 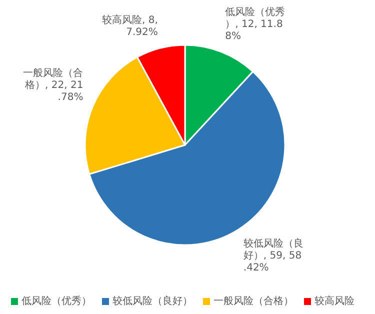 What do you see at coordinates (254, 301) in the screenshot?
I see `legend-label: 一般风险（合格）` at bounding box center [254, 301].